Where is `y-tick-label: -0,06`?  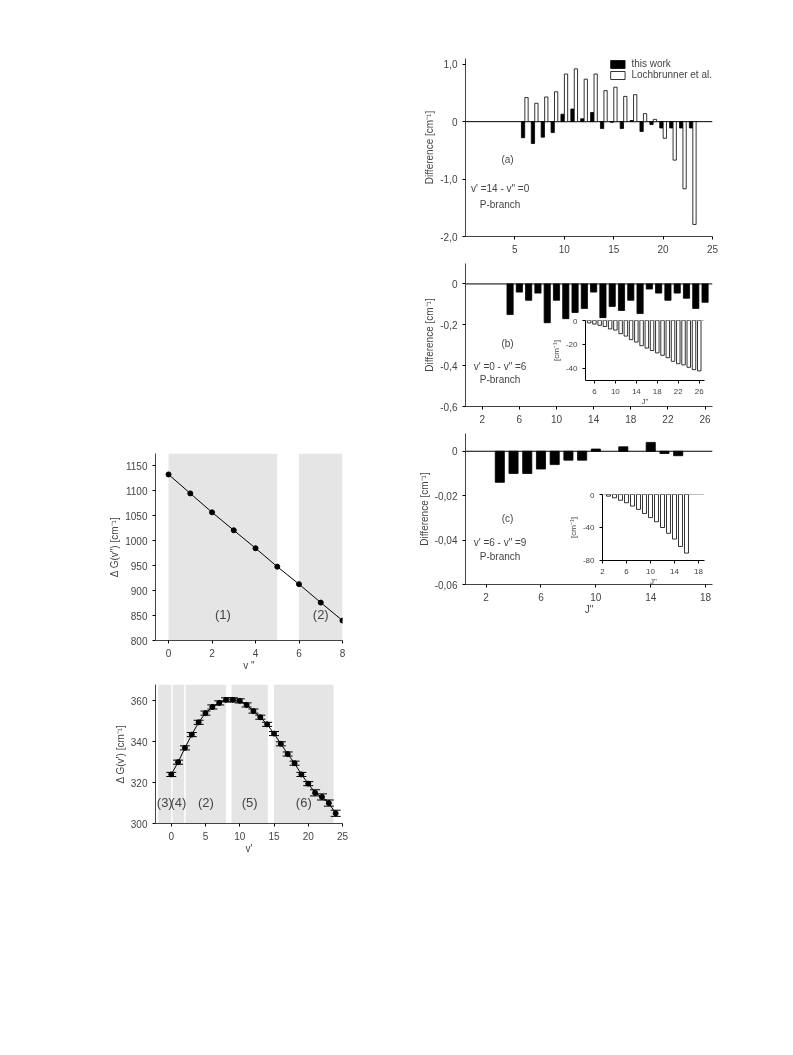 y-tick-label: -0,06 is located at coordinates (446, 585).